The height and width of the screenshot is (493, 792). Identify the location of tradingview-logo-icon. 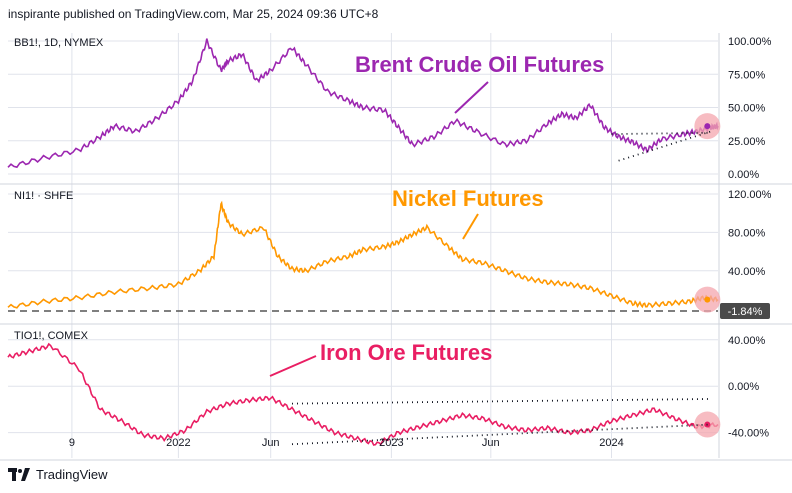
(19, 474).